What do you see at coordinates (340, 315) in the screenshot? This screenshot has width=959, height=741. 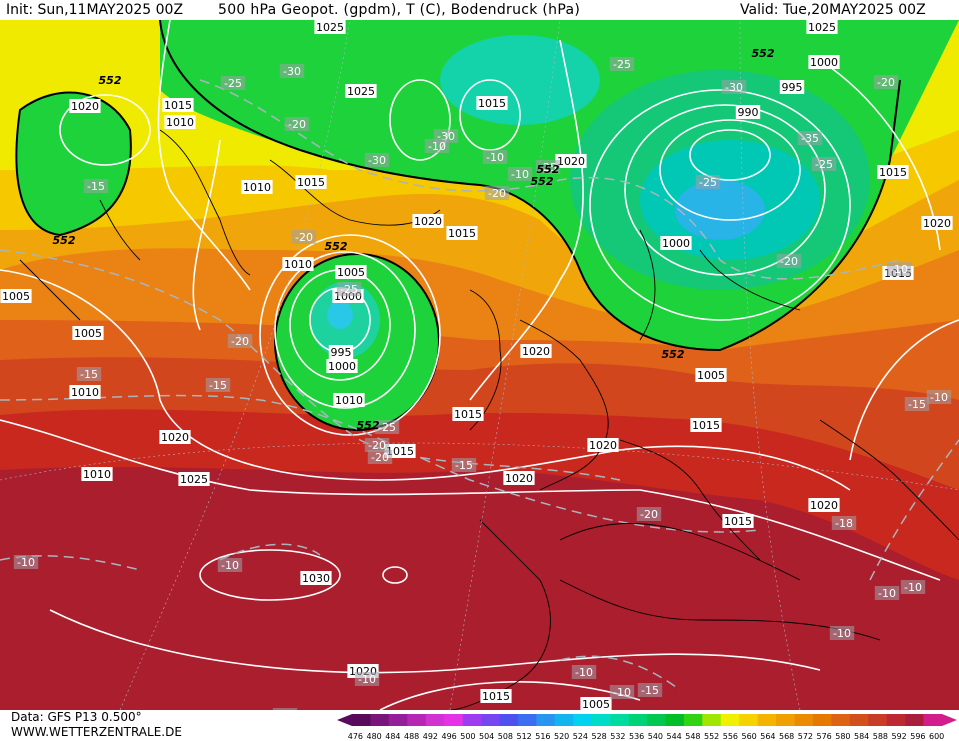 I see `low-atlantic-eye` at bounding box center [340, 315].